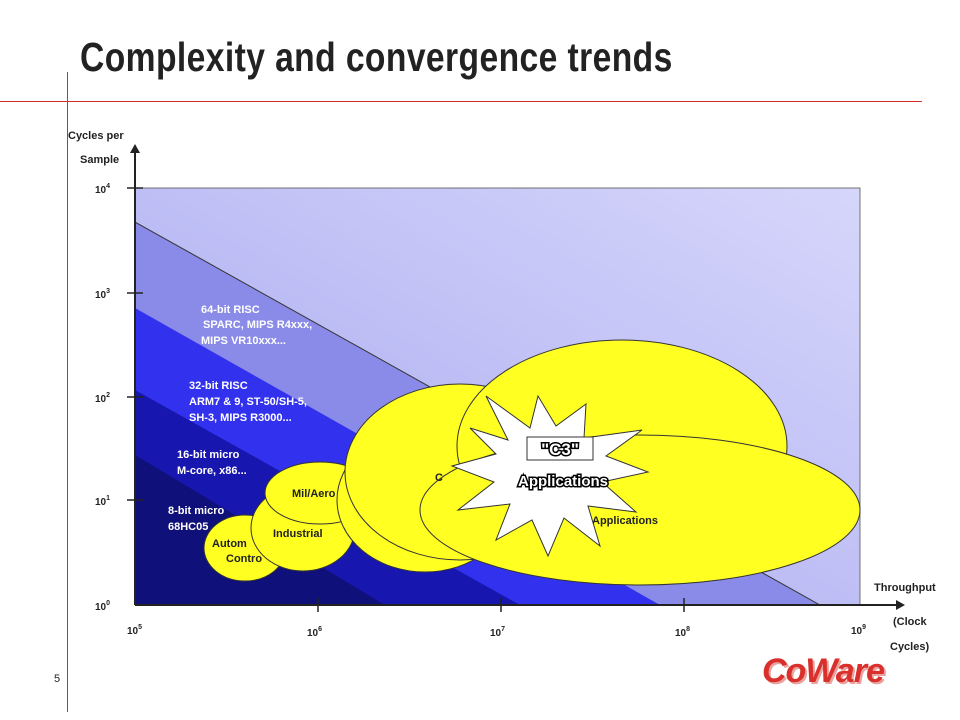 Image resolution: width=960 pixels, height=720 pixels. I want to click on hidden-c-label: C, so click(439, 478).